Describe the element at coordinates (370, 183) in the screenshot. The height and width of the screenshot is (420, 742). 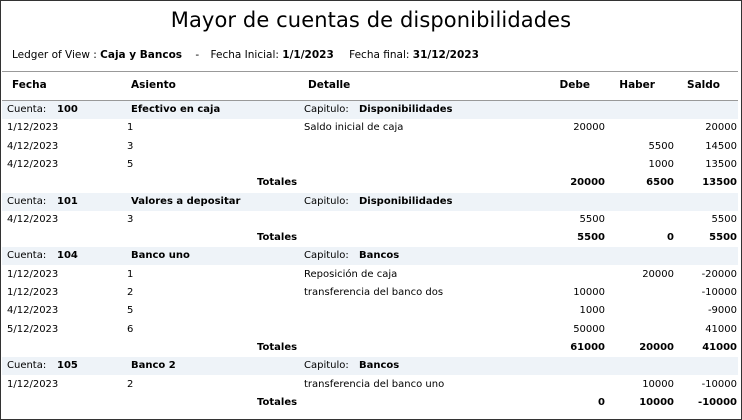
I see `totals-row: Totales 20000 6500 13500` at that location.